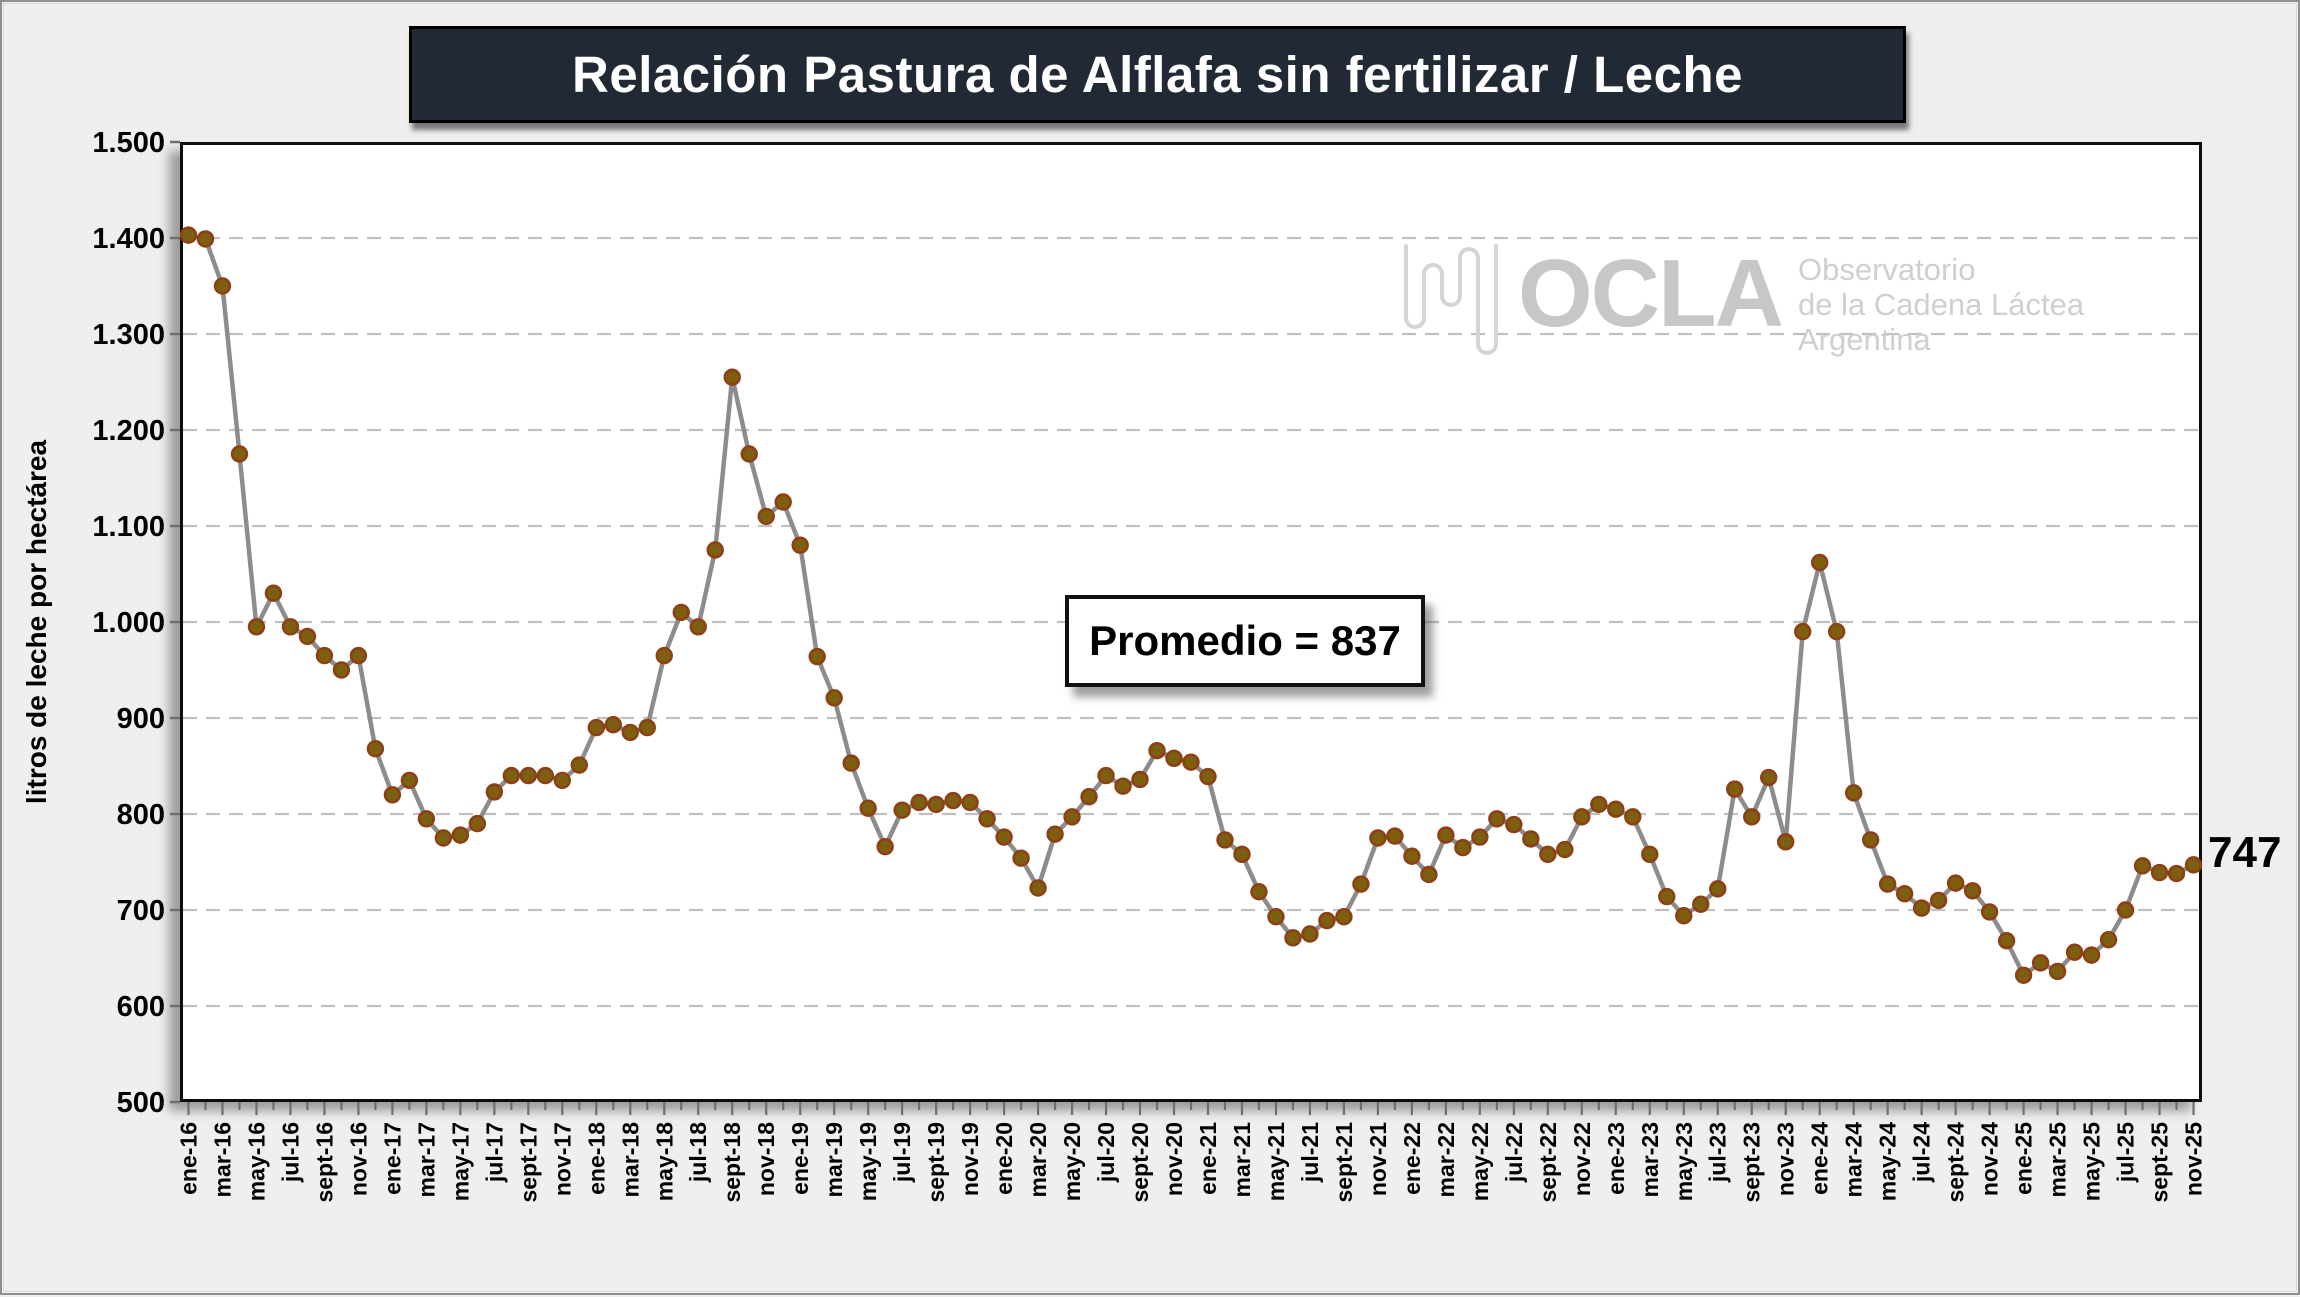 This screenshot has width=2300, height=1297. What do you see at coordinates (664, 1161) in the screenshot?
I see `x-tick-label: may-18` at bounding box center [664, 1161].